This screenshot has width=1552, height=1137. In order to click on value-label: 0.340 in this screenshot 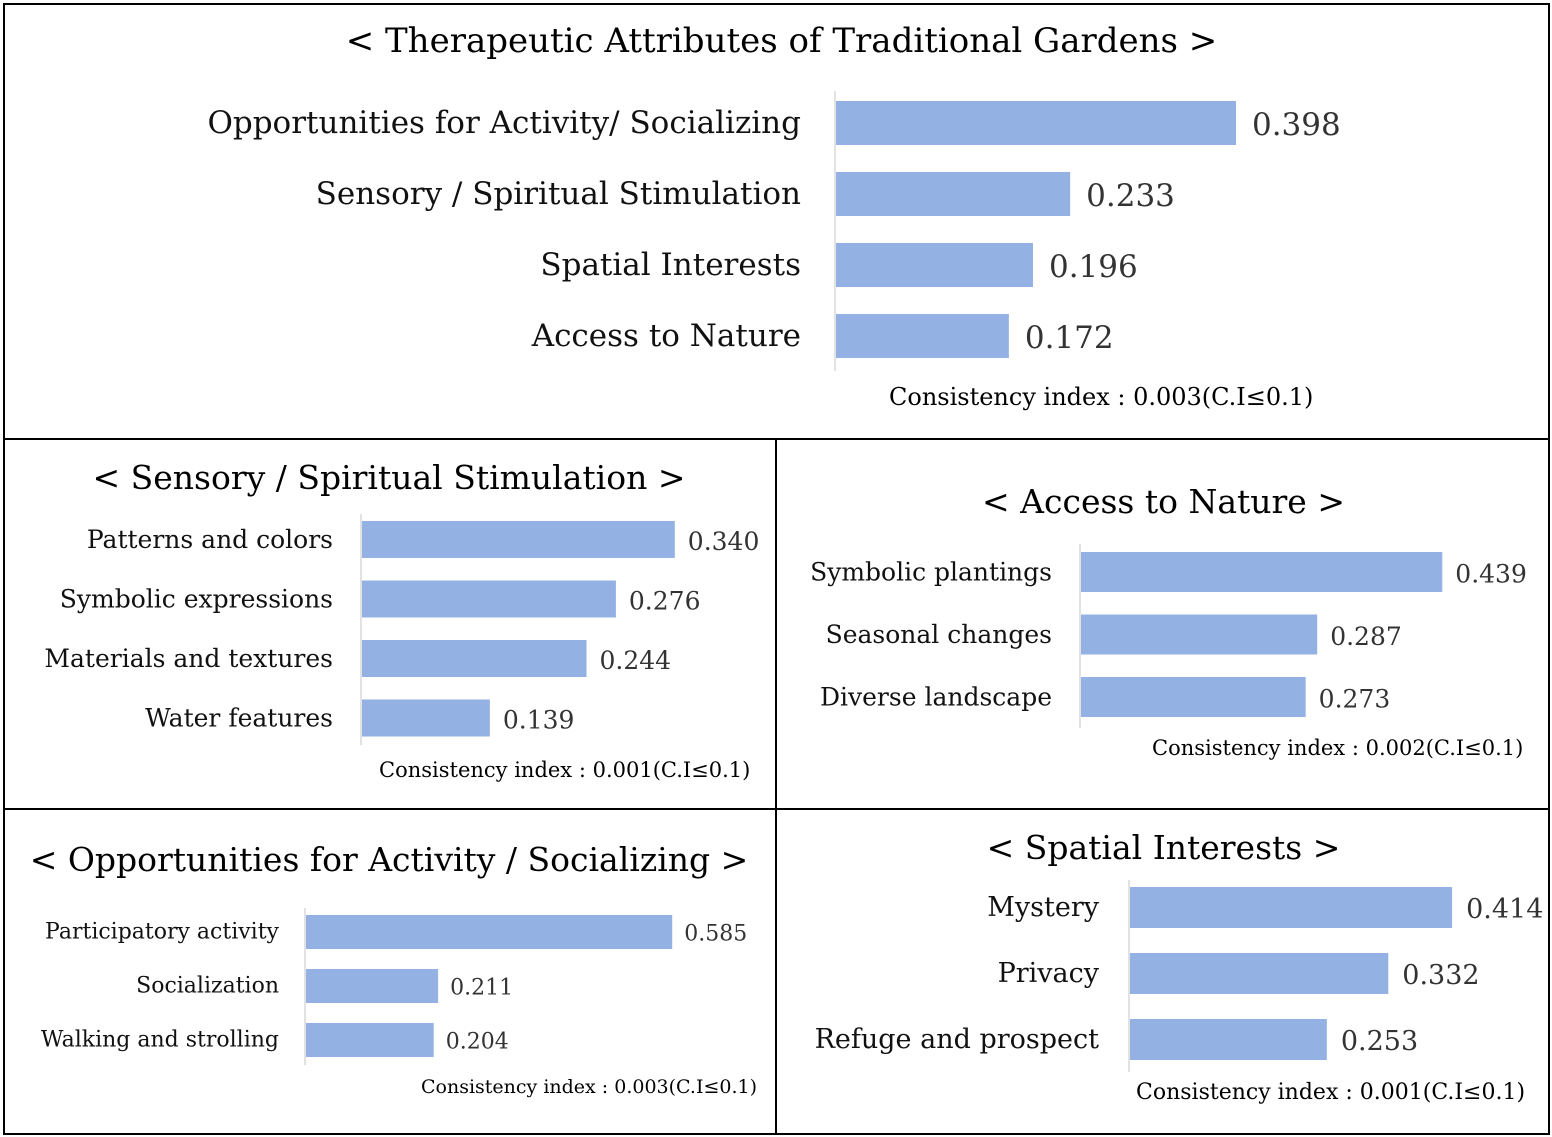, I will do `click(724, 541)`.